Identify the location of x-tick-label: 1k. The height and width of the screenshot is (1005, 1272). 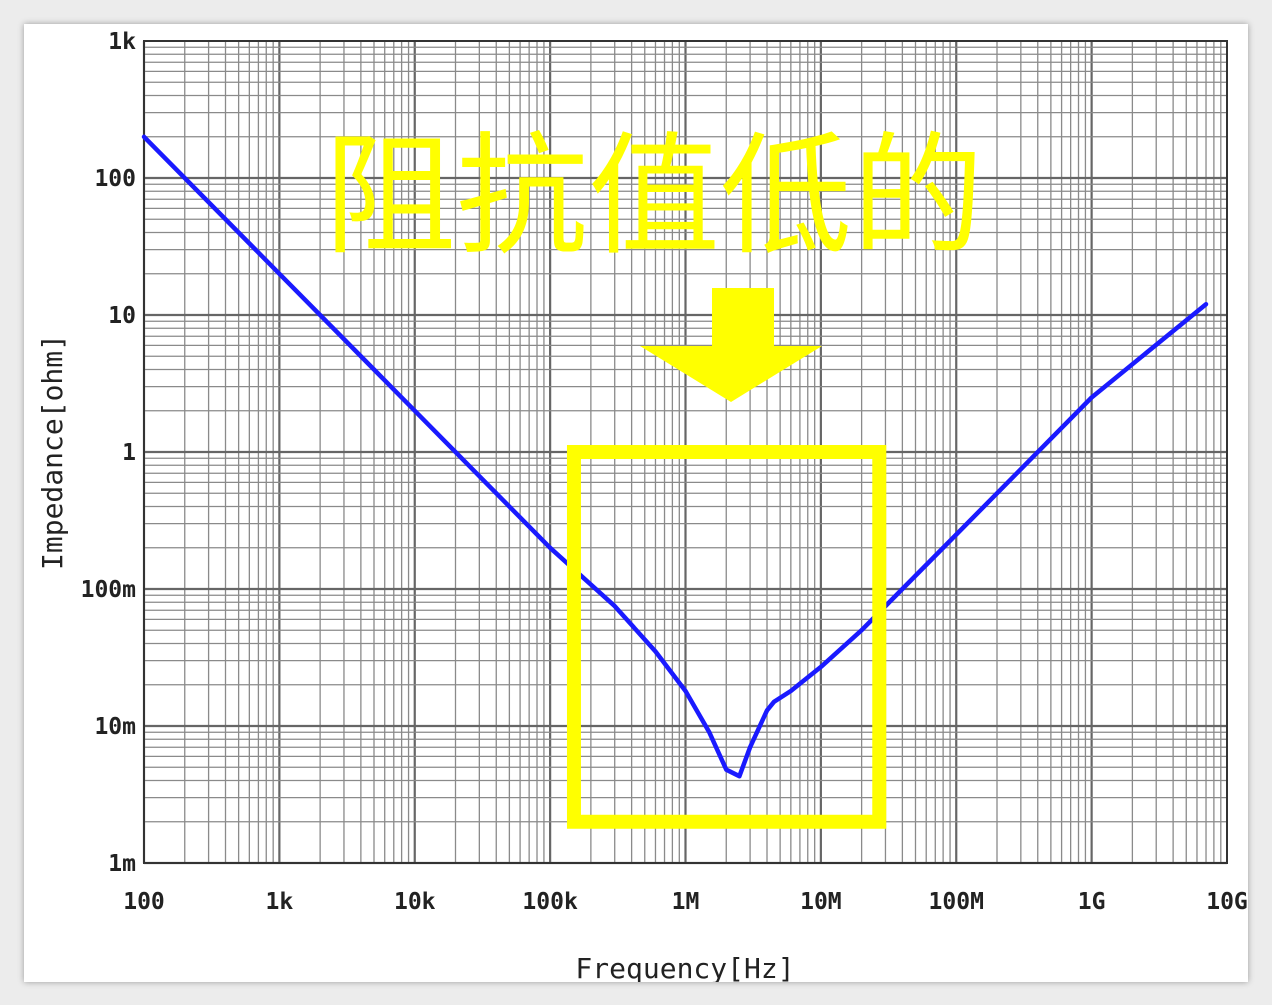
(280, 902).